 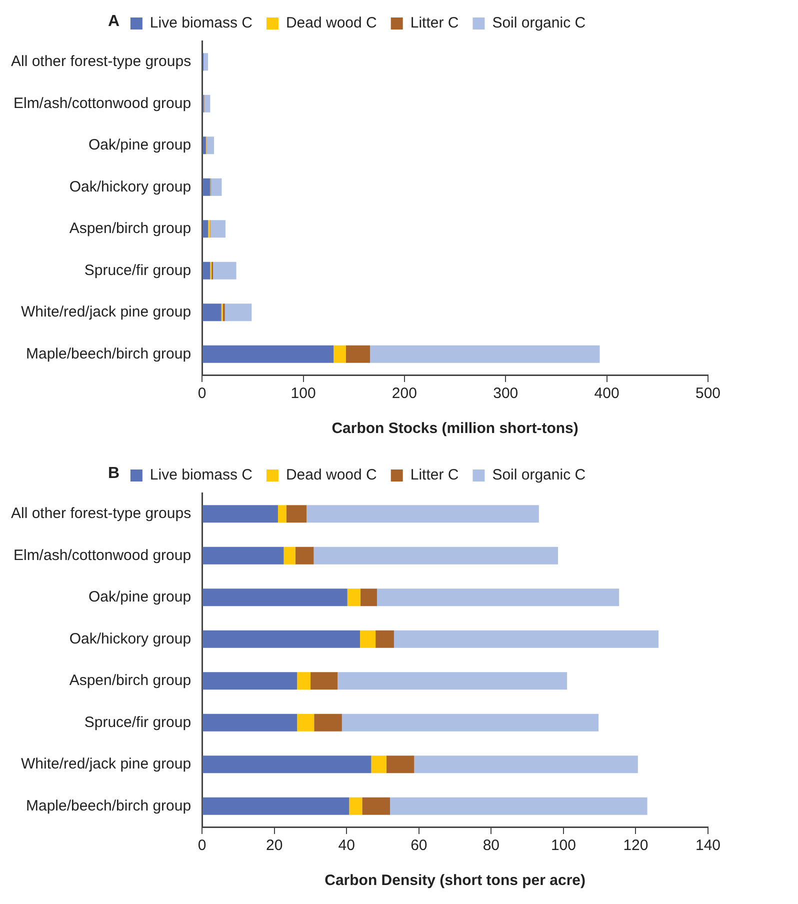 What do you see at coordinates (274, 845) in the screenshot?
I see `x-tick-label: 20` at bounding box center [274, 845].